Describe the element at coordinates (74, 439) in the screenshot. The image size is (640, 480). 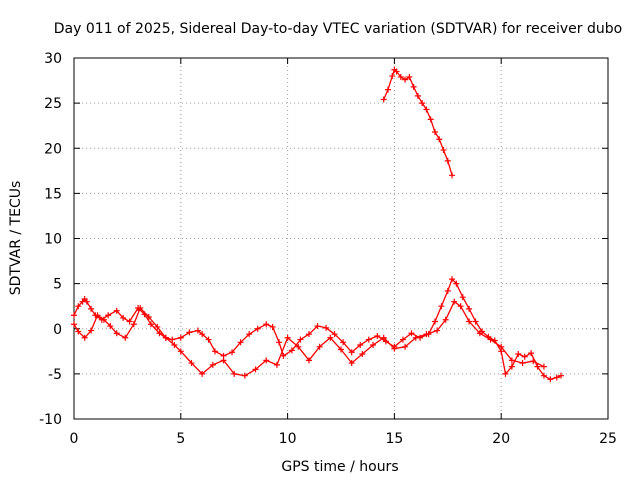
I see `x-tick-label: 0` at that location.